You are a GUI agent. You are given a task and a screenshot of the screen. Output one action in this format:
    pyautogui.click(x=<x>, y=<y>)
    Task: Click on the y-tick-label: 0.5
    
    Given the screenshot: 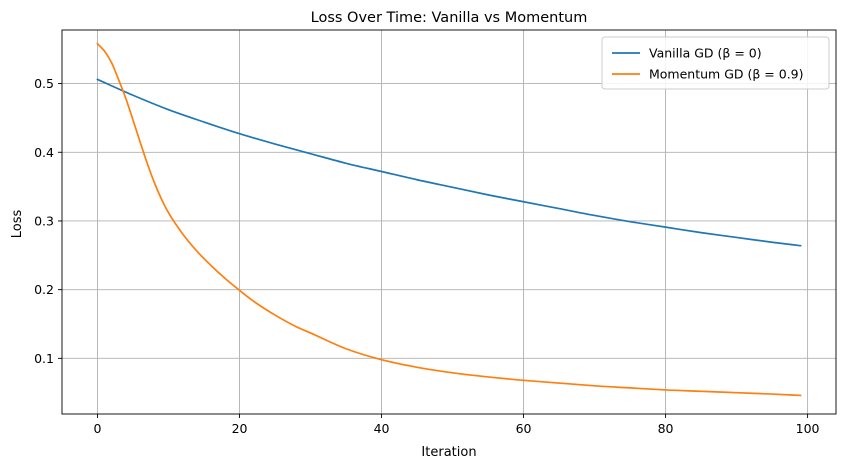 What is the action you would take?
    pyautogui.click(x=44, y=83)
    